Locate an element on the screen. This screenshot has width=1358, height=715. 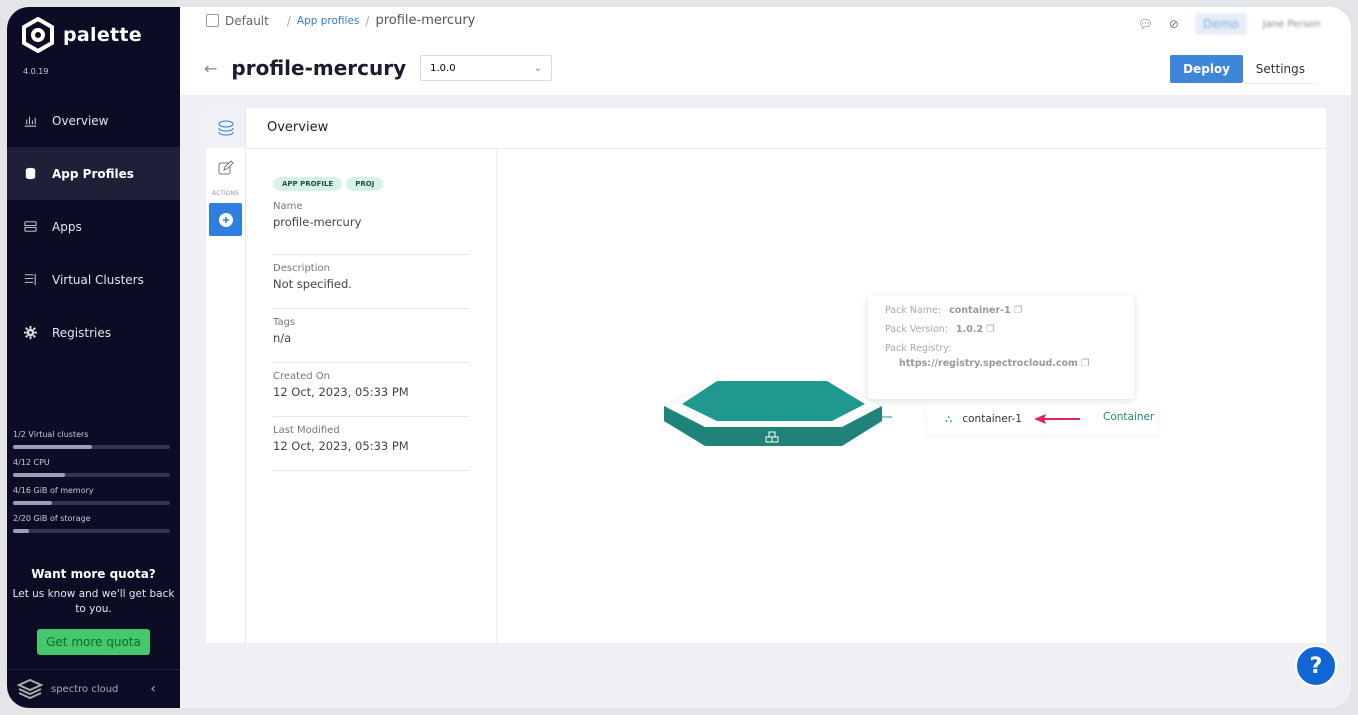
pack-name-label: Pack Name: is located at coordinates (913, 310).